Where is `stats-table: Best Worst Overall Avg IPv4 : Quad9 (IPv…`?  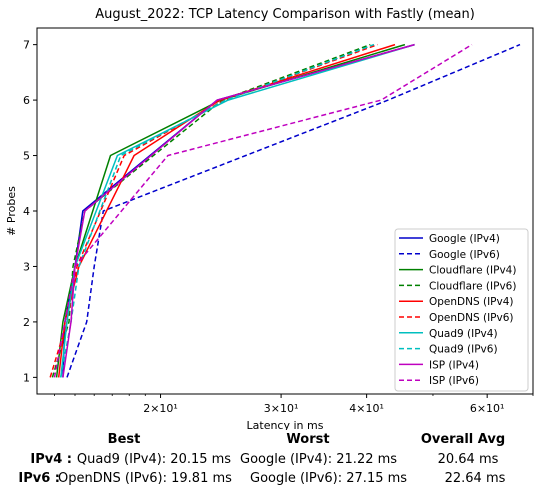
stats-table: Best Worst Overall Avg IPv4 : Quad9 (IPv… is located at coordinates (270, 463).